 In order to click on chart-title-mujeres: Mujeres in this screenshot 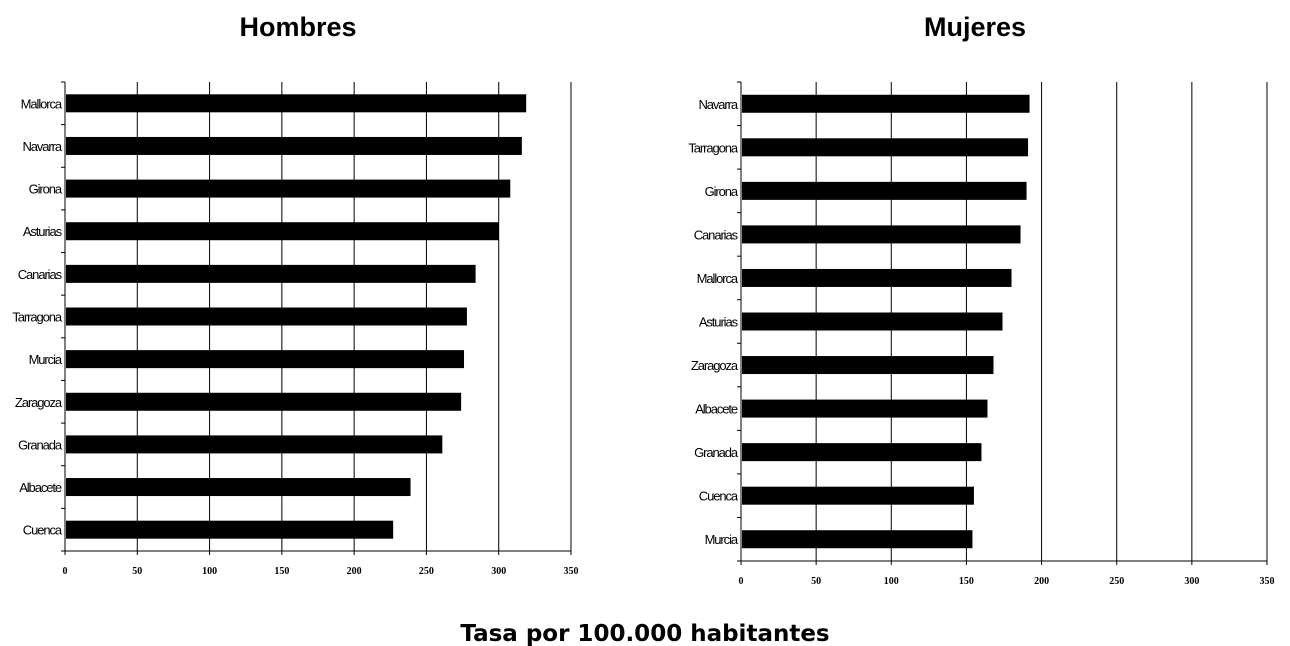, I will do `click(975, 27)`.